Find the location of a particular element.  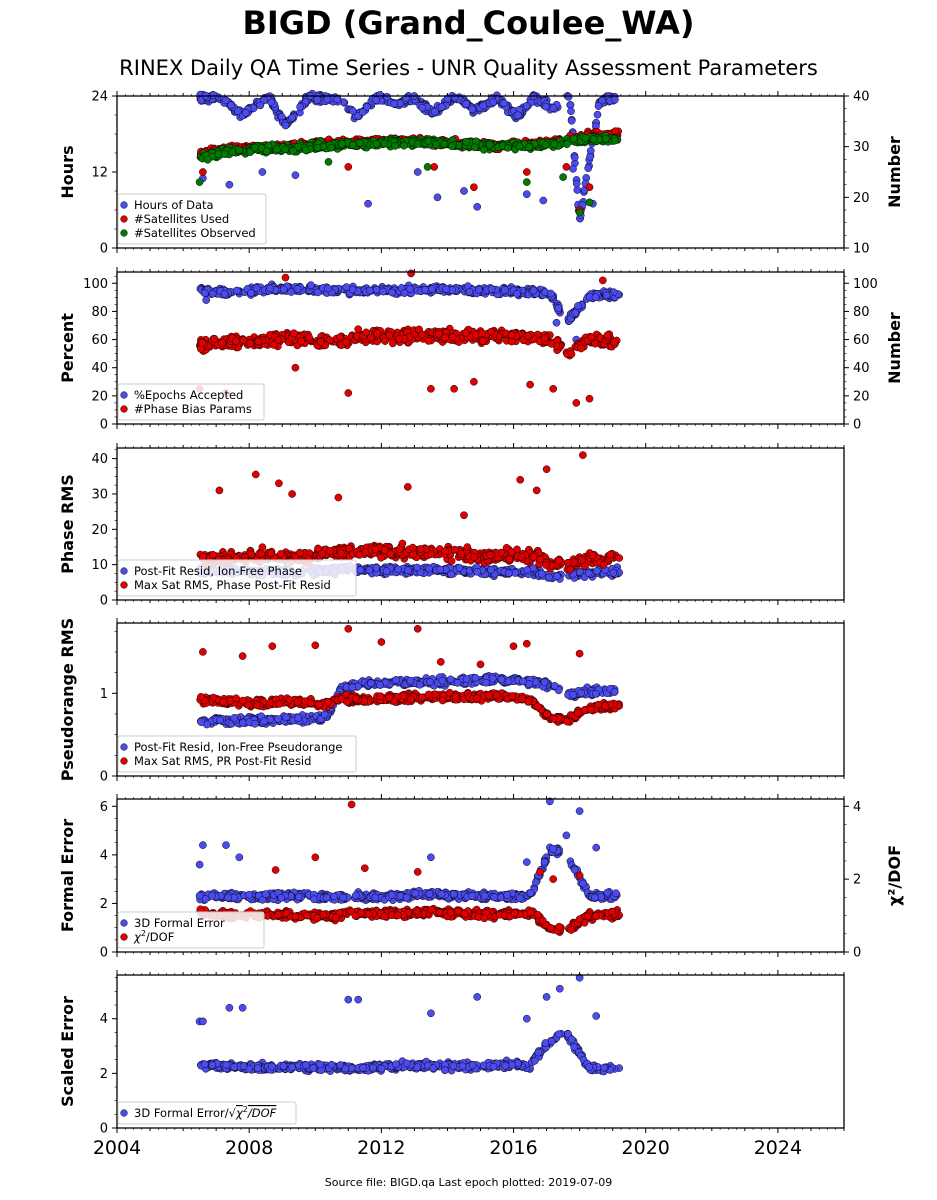

legend: %Epochs Accepted#Phase Bias Params is located at coordinates (191, 402).